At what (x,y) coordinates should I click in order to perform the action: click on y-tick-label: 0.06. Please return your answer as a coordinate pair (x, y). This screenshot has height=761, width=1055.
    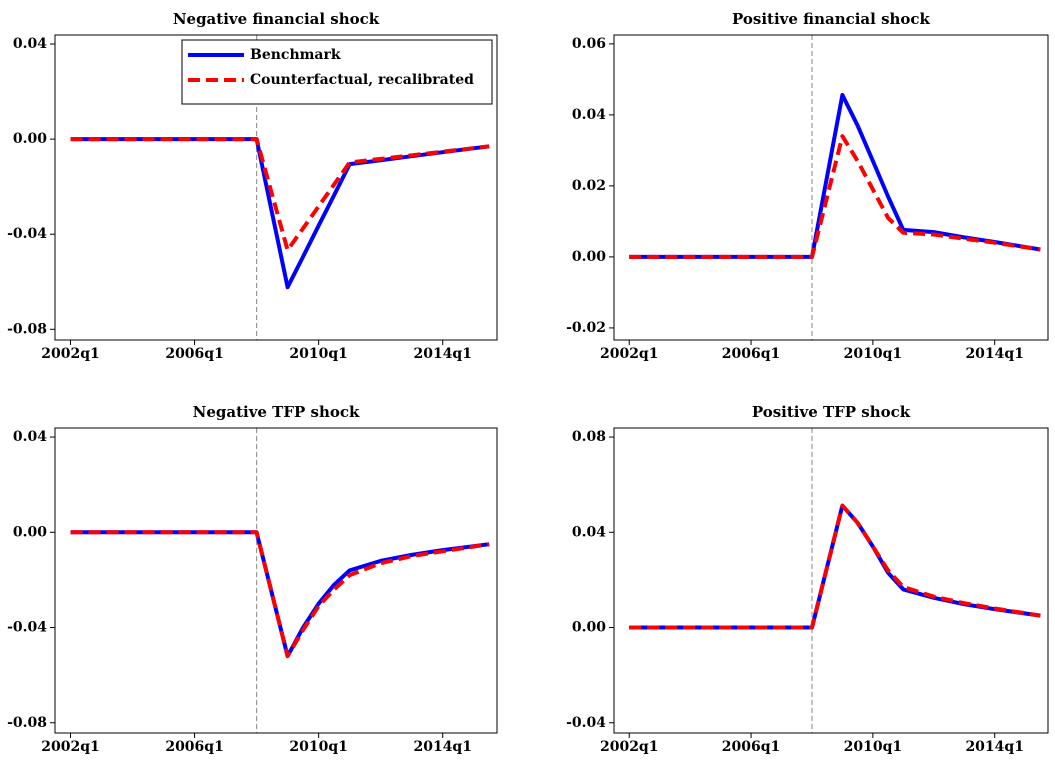
    Looking at the image, I should click on (589, 44).